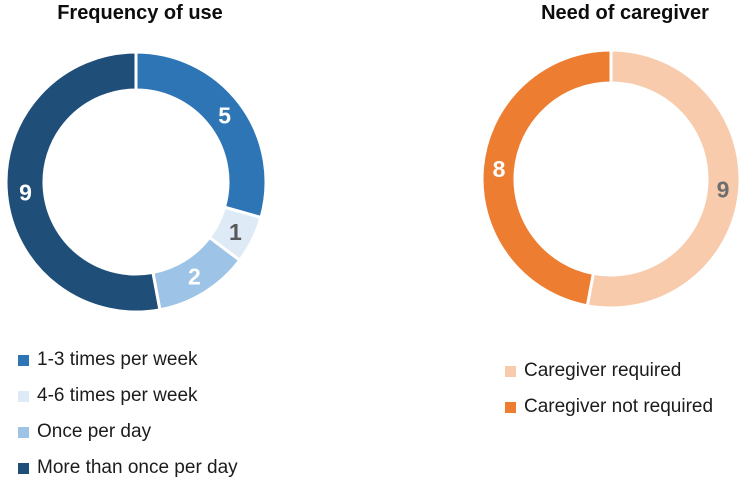  I want to click on chart-title: Frequency of use, so click(140, 13).